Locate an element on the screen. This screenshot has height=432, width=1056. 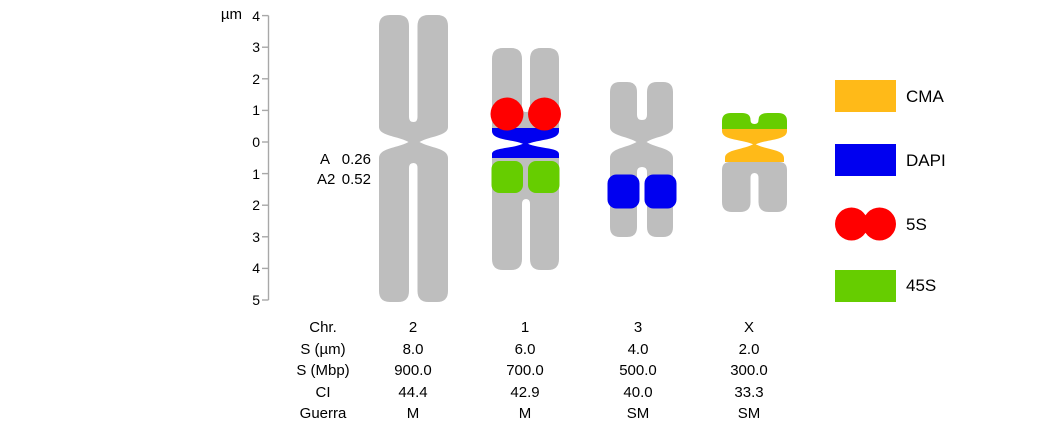
mark-45S-chrX-cap is located at coordinates (754, 121).